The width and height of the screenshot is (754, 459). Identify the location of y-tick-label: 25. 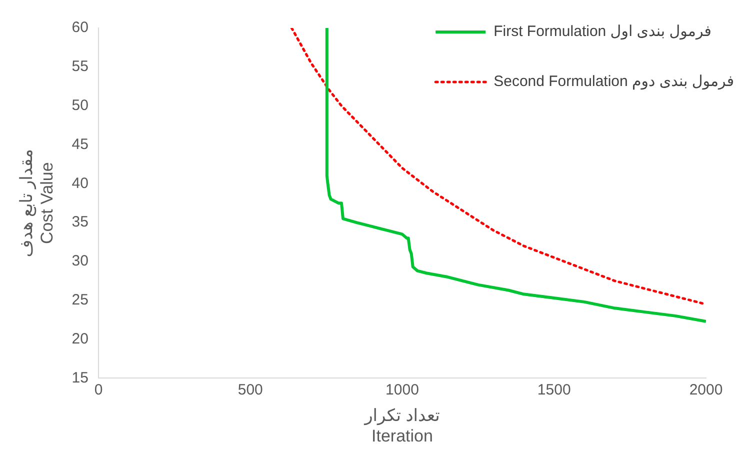
(80, 300).